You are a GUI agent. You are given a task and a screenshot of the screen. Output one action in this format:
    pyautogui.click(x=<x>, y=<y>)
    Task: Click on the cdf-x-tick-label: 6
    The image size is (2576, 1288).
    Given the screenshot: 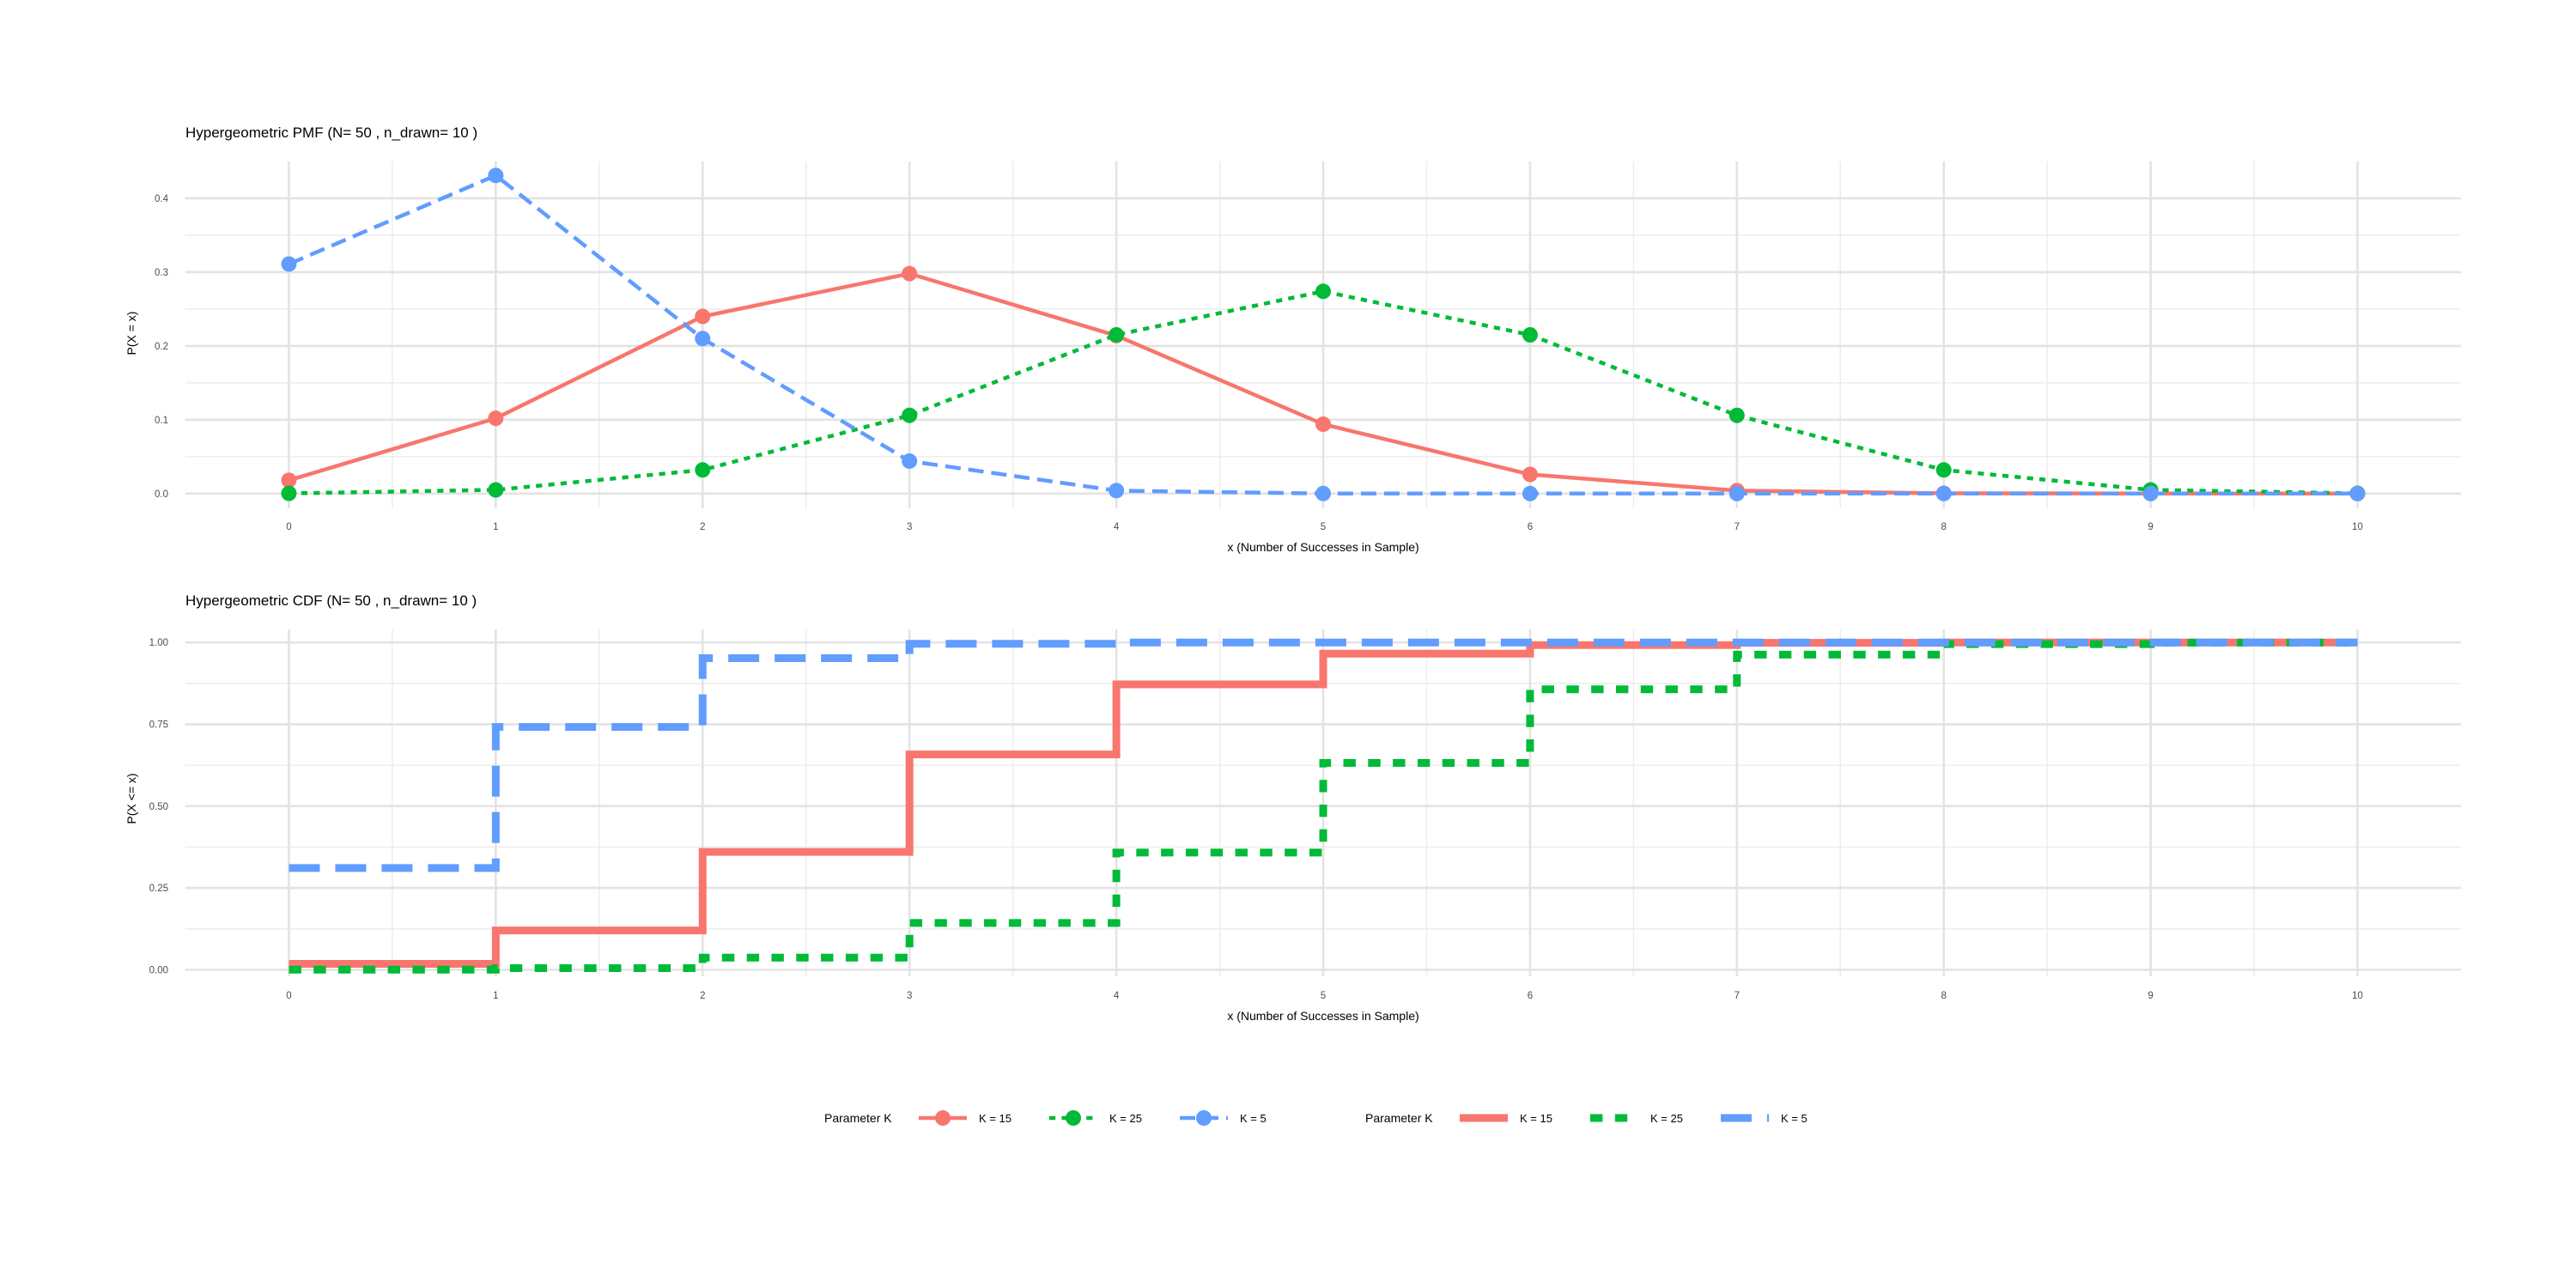 What is the action you would take?
    pyautogui.click(x=1530, y=996)
    